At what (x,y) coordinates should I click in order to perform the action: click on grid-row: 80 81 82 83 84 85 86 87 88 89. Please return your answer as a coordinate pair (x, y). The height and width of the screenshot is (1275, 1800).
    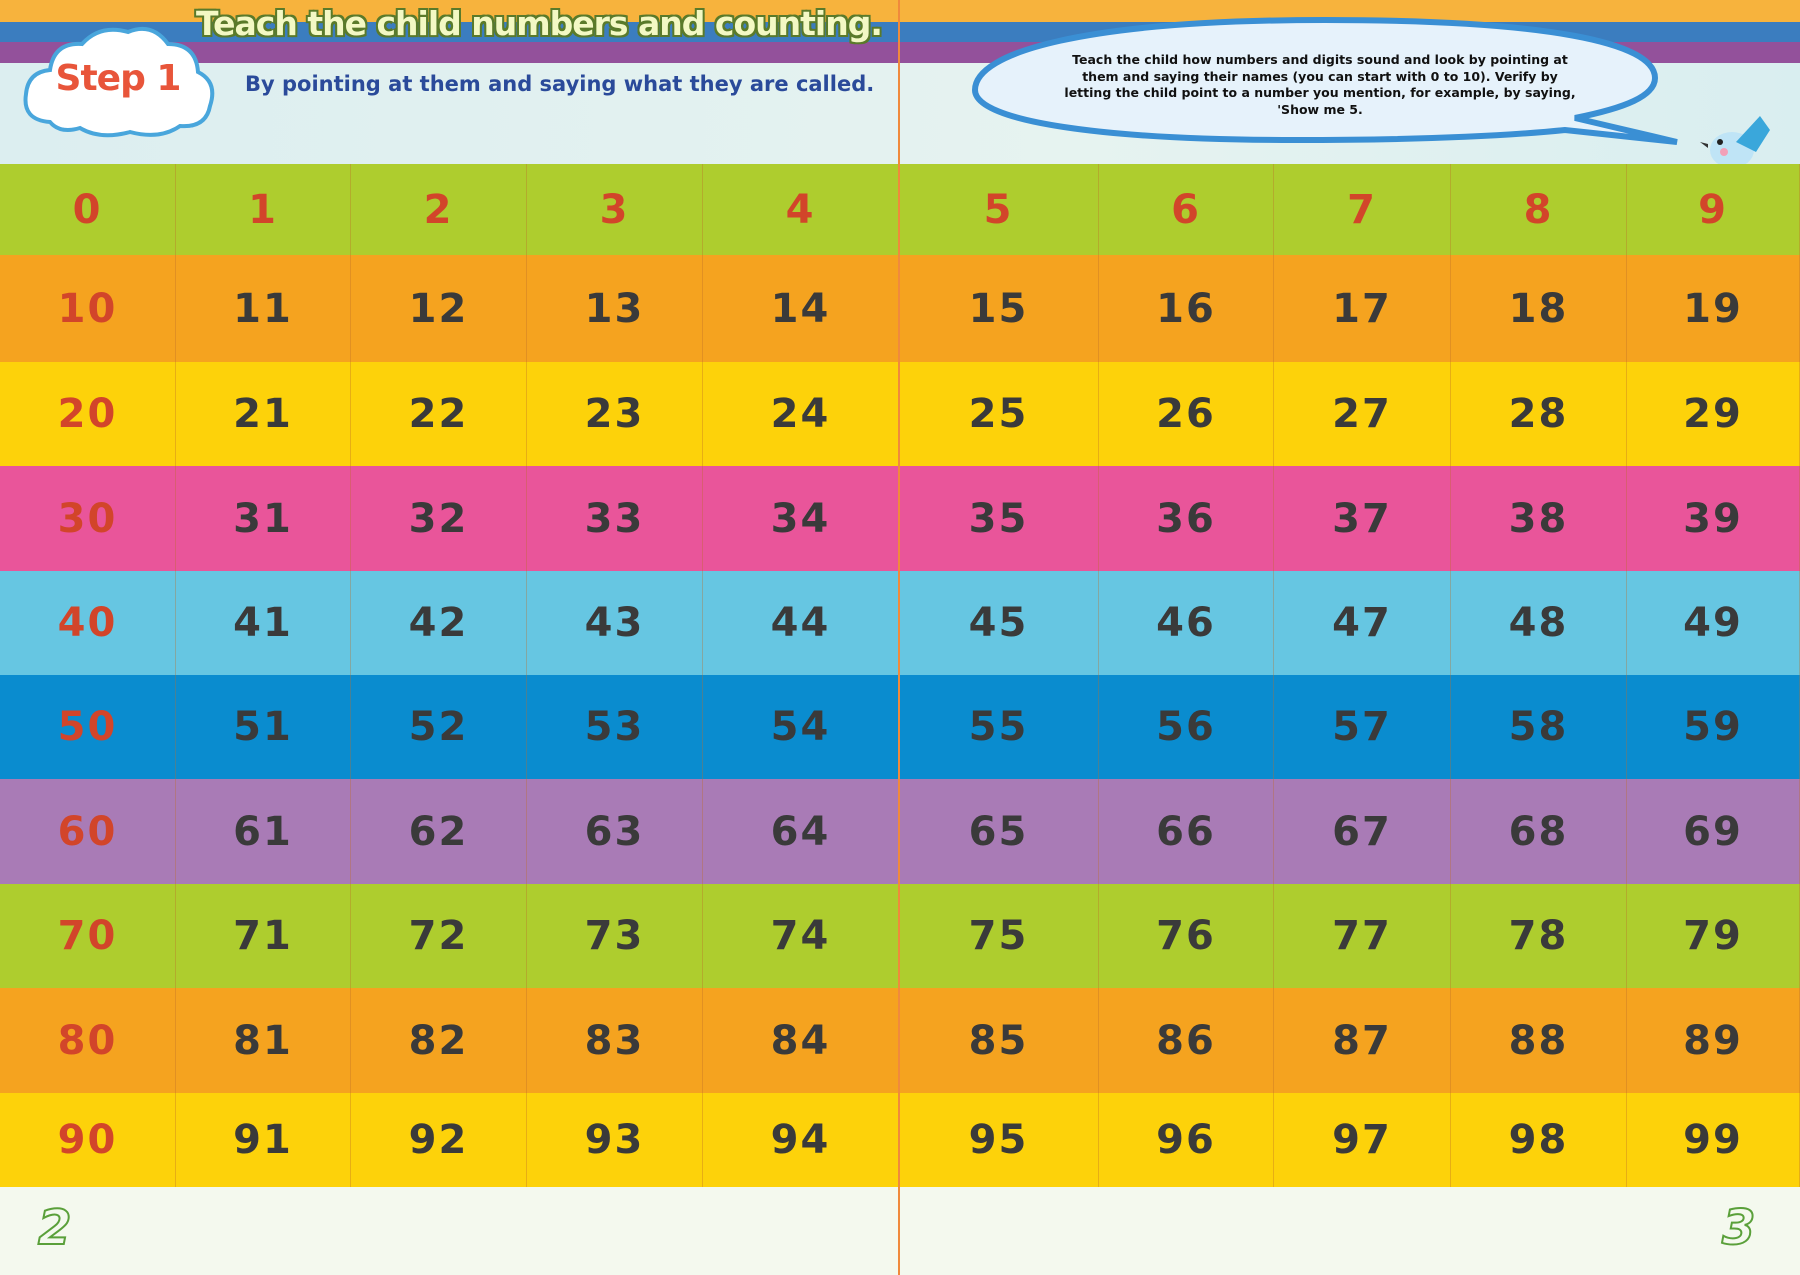
    Looking at the image, I should click on (900, 1040).